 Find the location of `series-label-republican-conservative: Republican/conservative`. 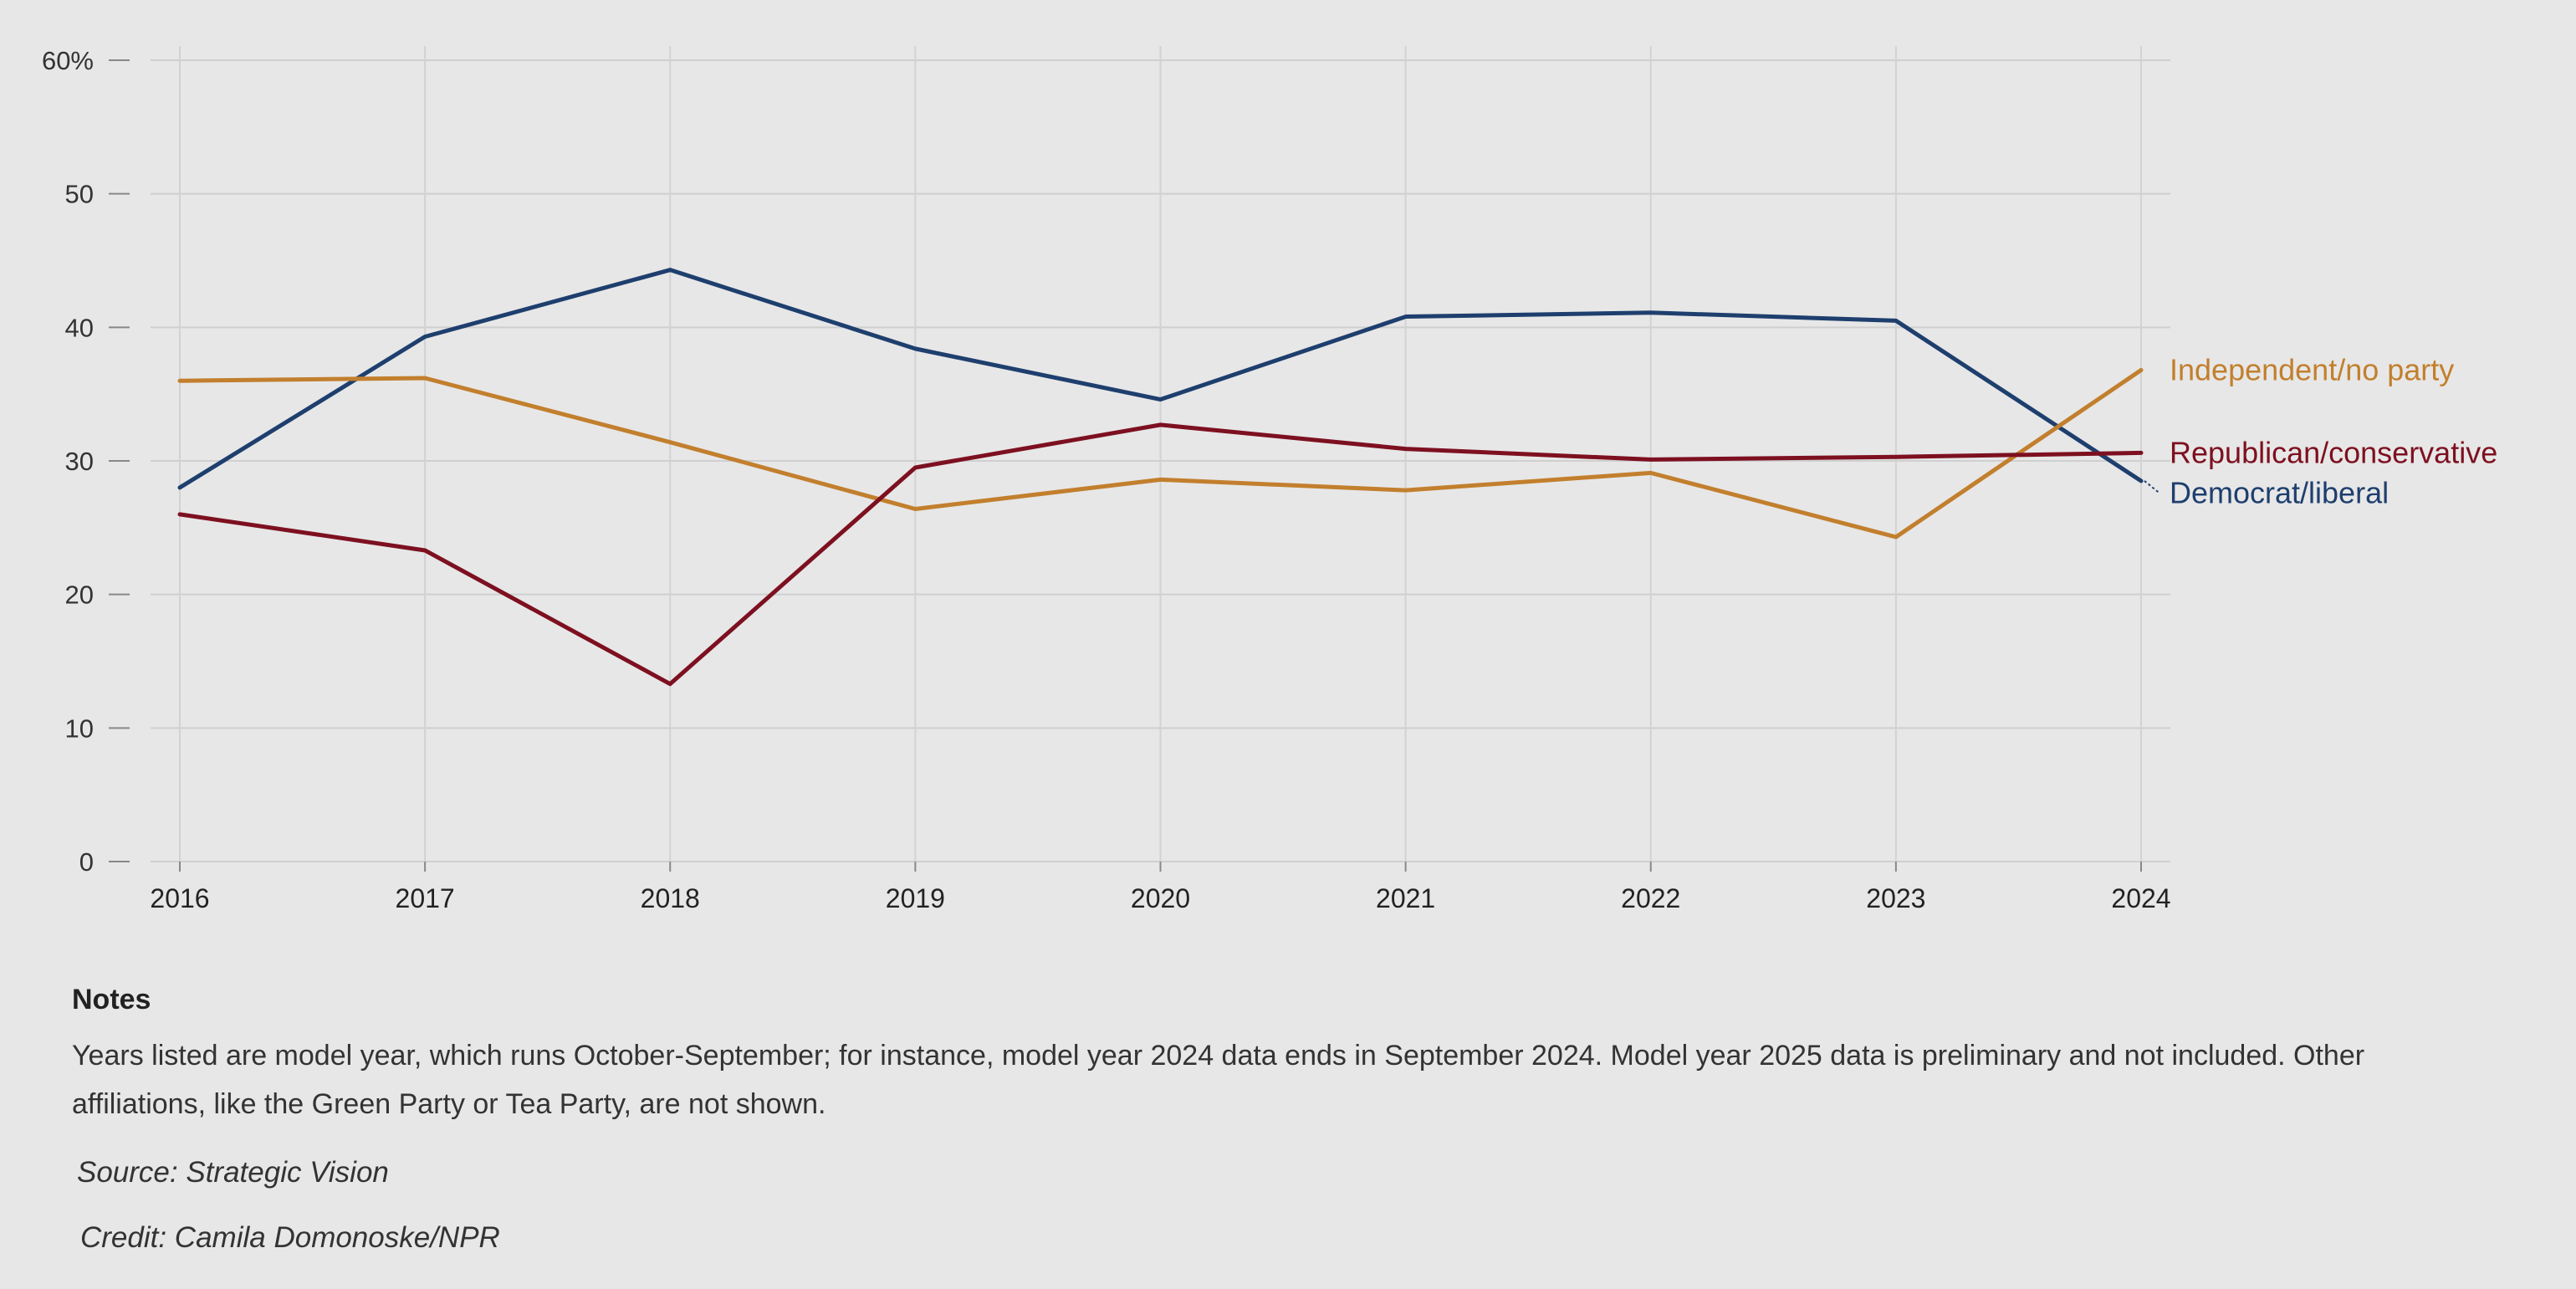

series-label-republican-conservative: Republican/conservative is located at coordinates (2333, 452).